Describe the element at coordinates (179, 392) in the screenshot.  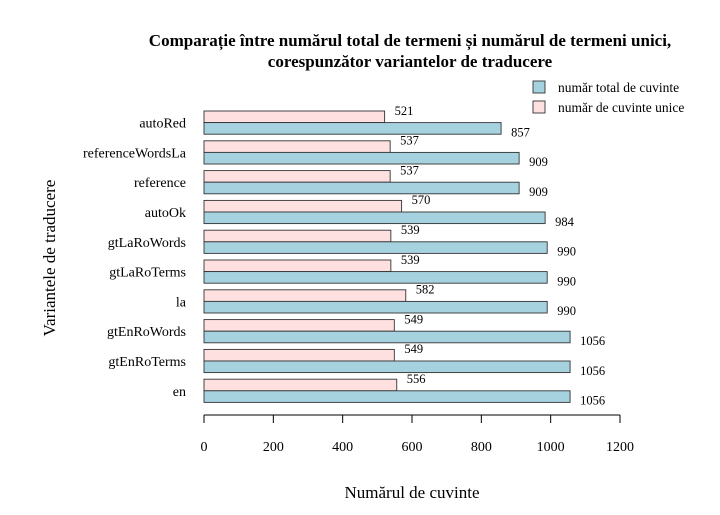
I see `category-label-en: en` at that location.